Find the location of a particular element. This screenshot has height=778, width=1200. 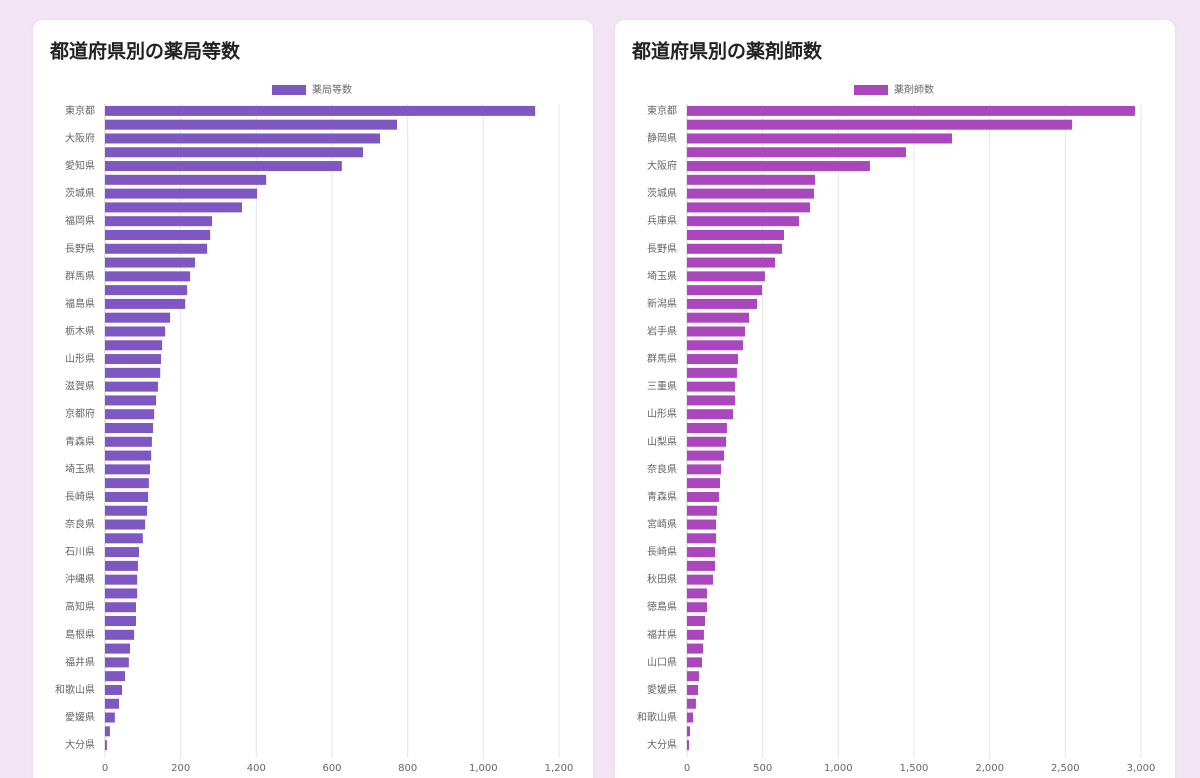

x-tick-label: 1,500 is located at coordinates (914, 768).